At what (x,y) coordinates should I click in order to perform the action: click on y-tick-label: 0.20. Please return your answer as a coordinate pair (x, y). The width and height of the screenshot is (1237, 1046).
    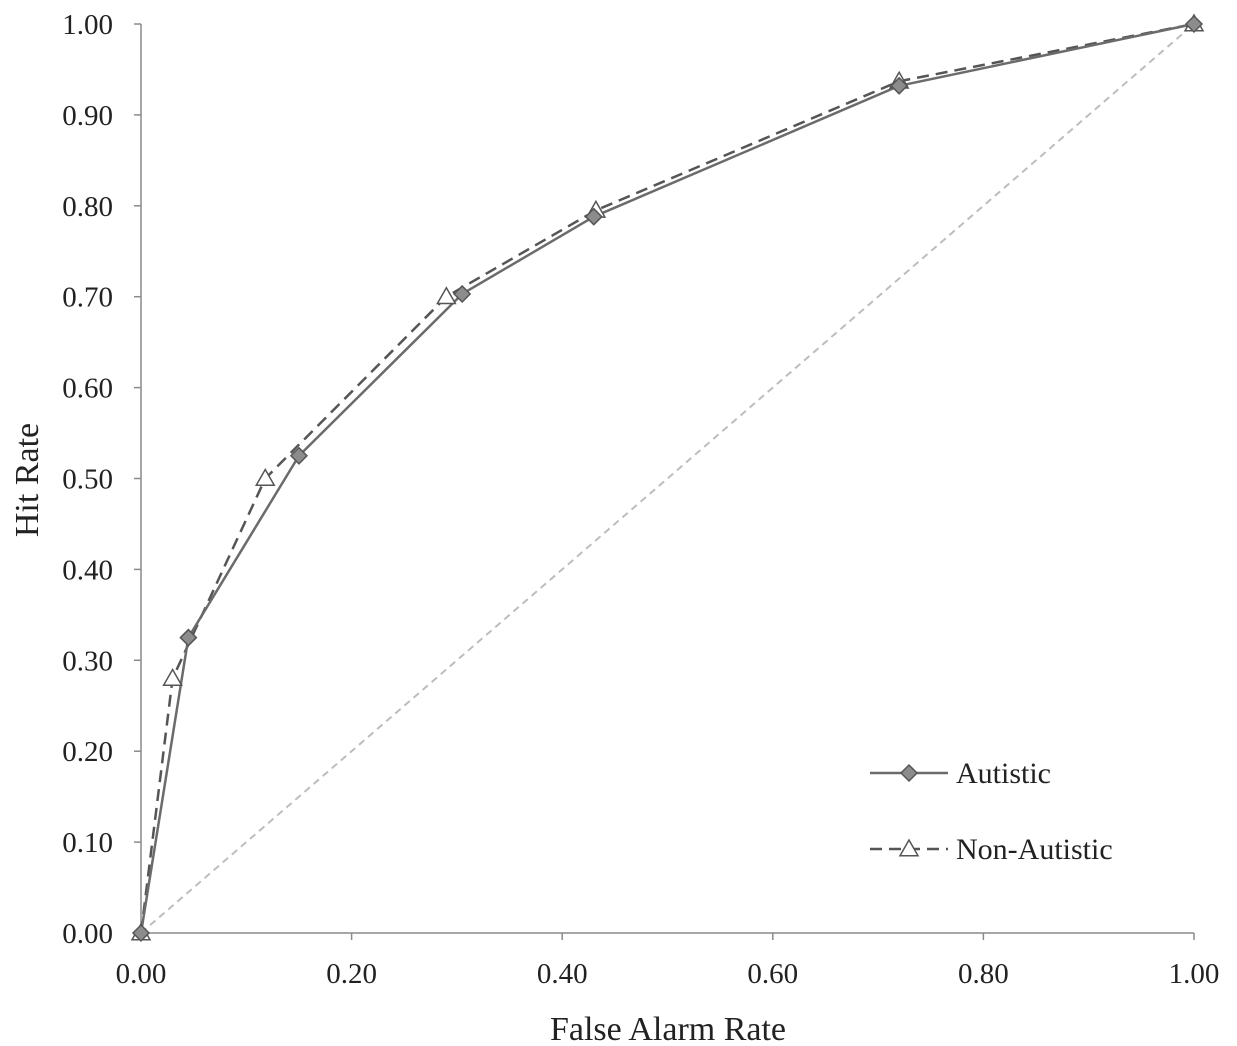
    Looking at the image, I should click on (87, 752).